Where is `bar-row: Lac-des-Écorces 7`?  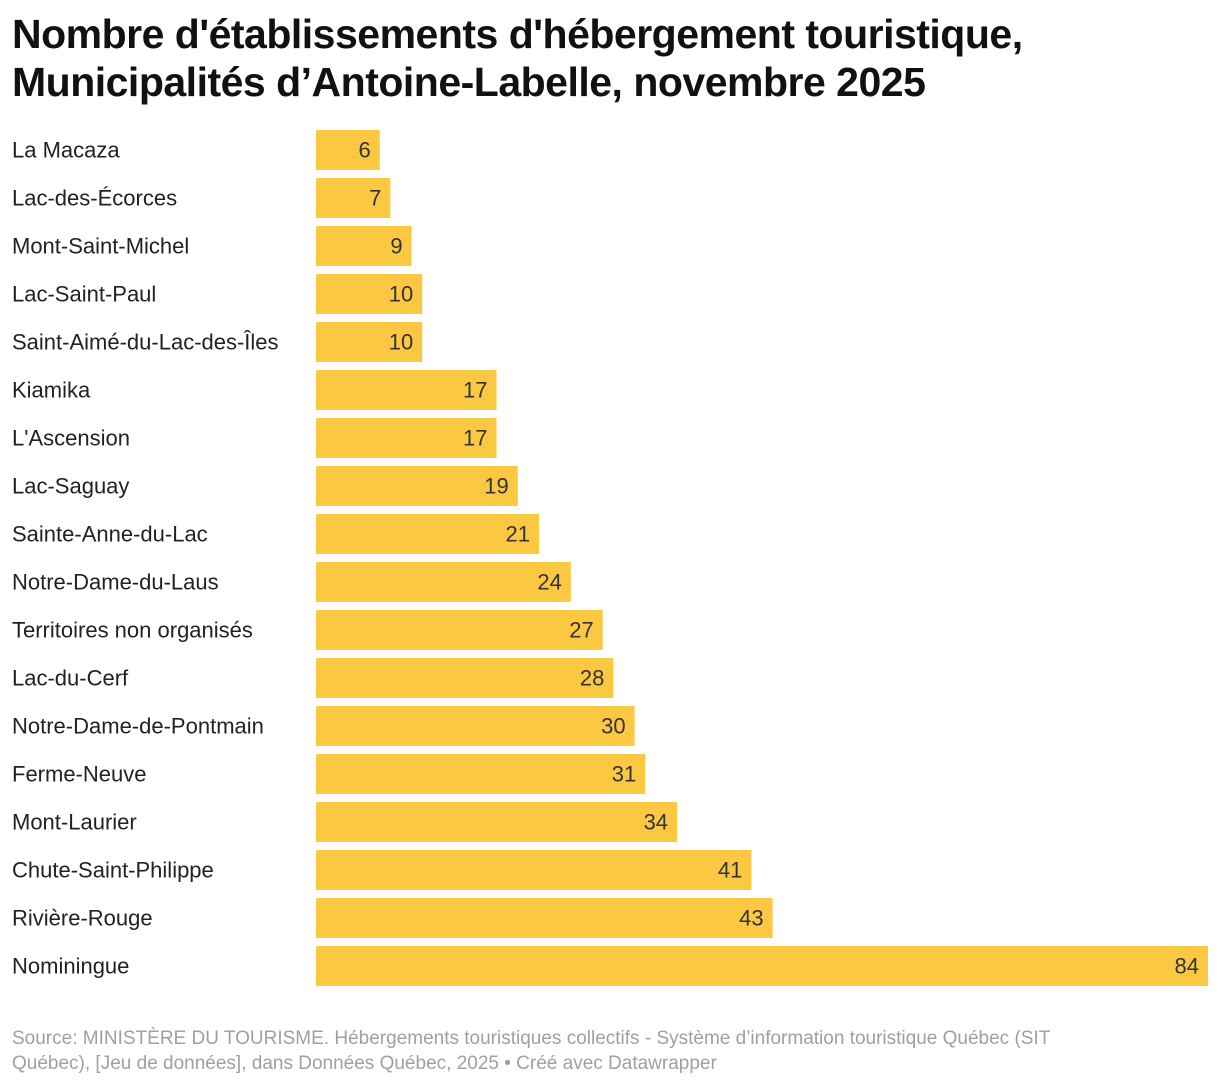
bar-row: Lac-des-Écorces 7 is located at coordinates (201, 198).